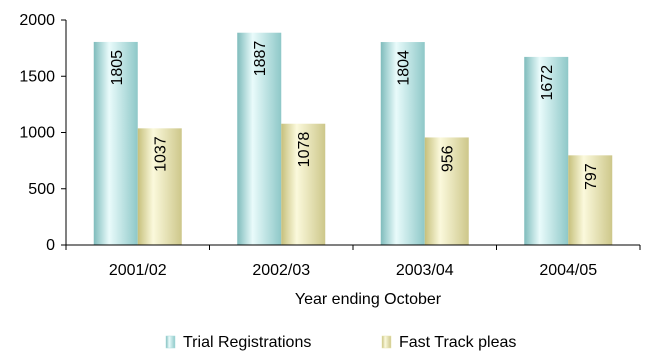 The width and height of the screenshot is (656, 353). Describe the element at coordinates (37, 133) in the screenshot. I see `y-tick-label: 1000` at that location.